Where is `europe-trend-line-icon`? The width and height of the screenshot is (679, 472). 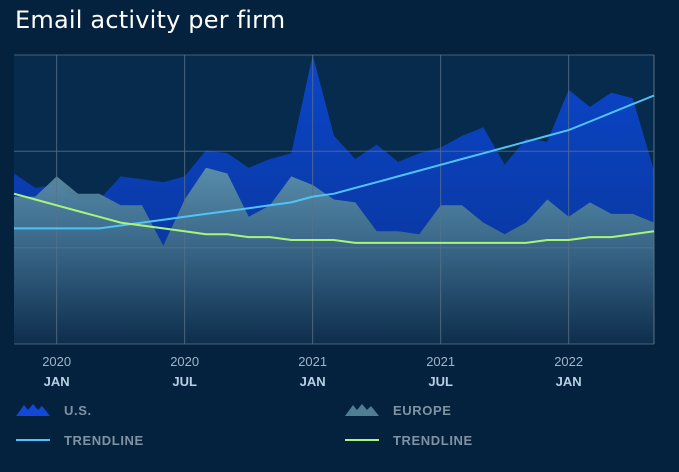 europe-trend-line-icon is located at coordinates (362, 440).